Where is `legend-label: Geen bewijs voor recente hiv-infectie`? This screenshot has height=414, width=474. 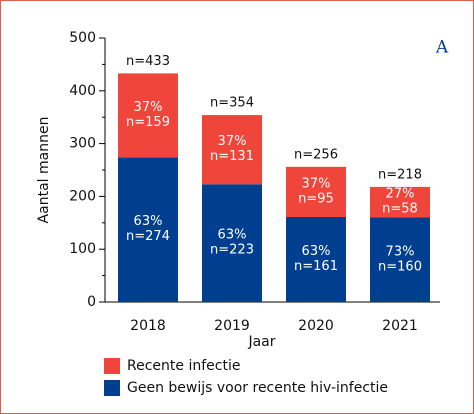 legend-label: Geen bewijs voor recente hiv-infectie is located at coordinates (257, 388).